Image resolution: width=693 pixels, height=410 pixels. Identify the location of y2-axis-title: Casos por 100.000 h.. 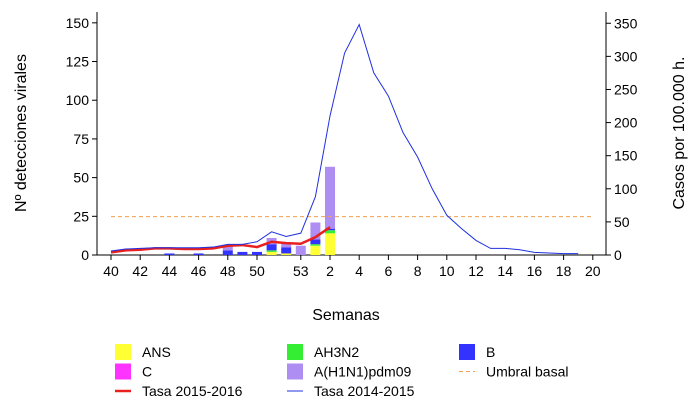
(679, 133).